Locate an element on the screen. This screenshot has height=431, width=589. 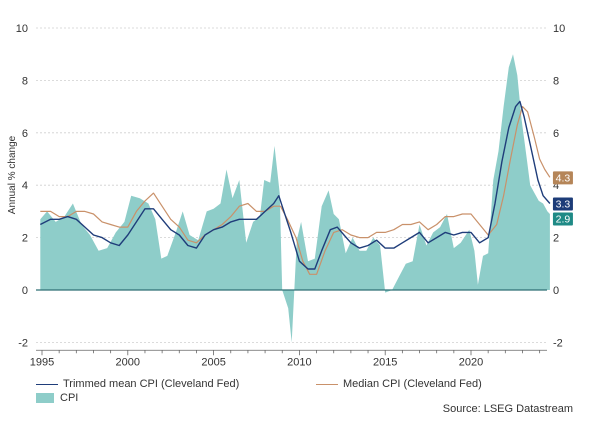
y-tick-right-6: 6 is located at coordinates (556, 134).